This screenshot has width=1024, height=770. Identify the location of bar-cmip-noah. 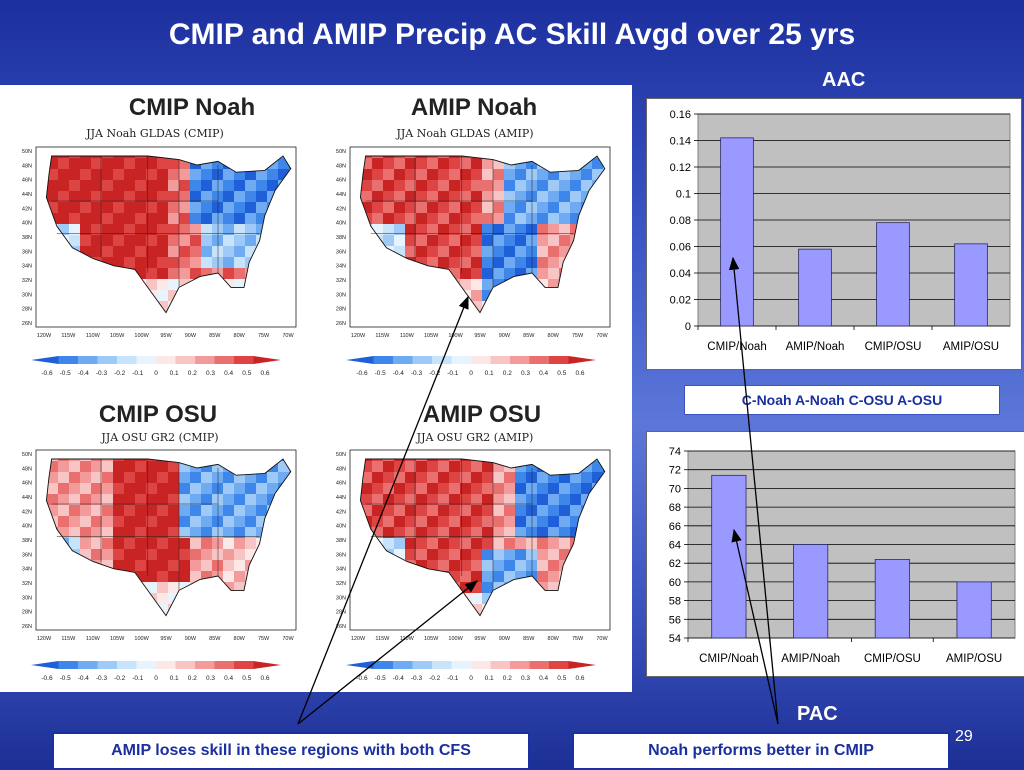
(729, 556).